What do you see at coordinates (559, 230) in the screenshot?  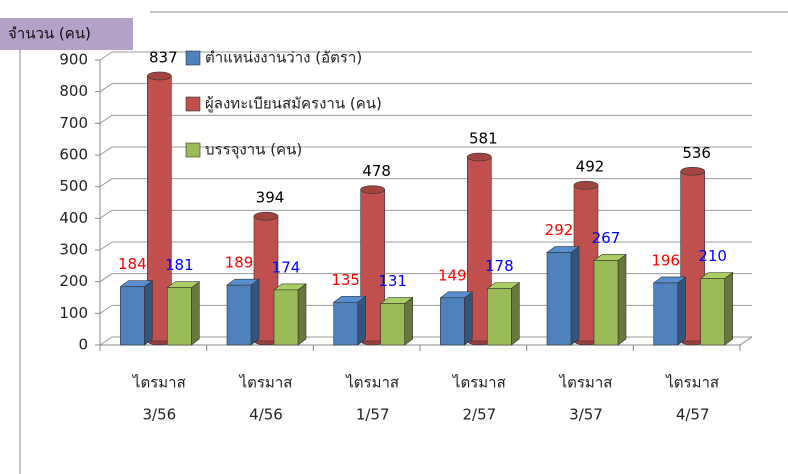 I see `data-label: 292` at bounding box center [559, 230].